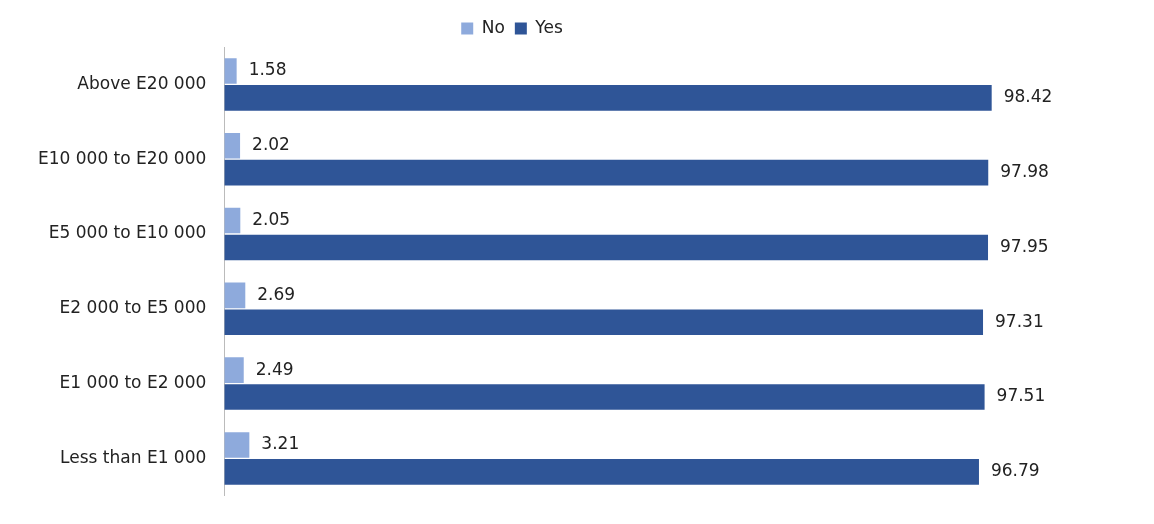  Describe the element at coordinates (280, 443) in the screenshot. I see `data-label: 3.21` at that location.